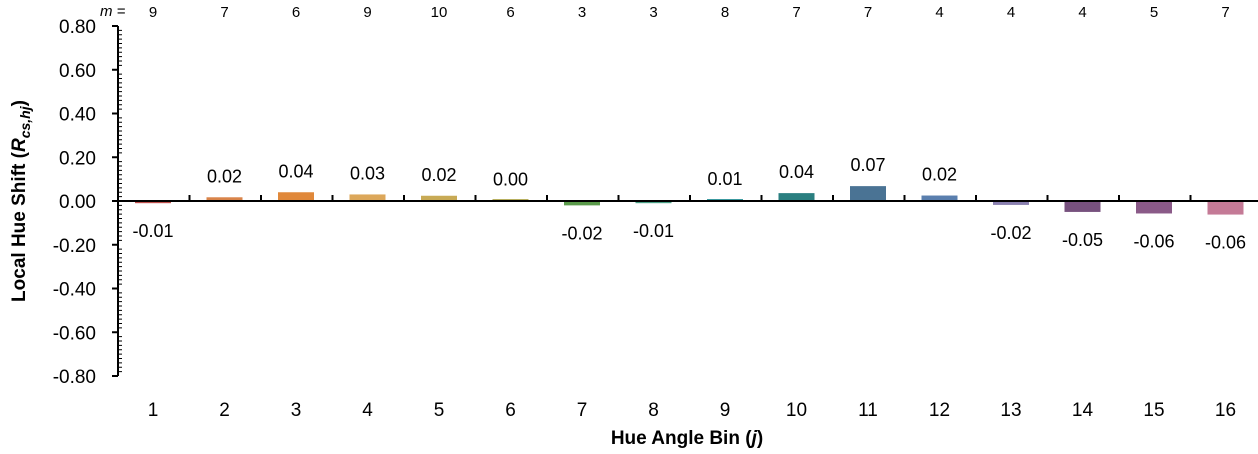 This screenshot has height=454, width=1258. I want to click on m-count: 5, so click(1154, 12).